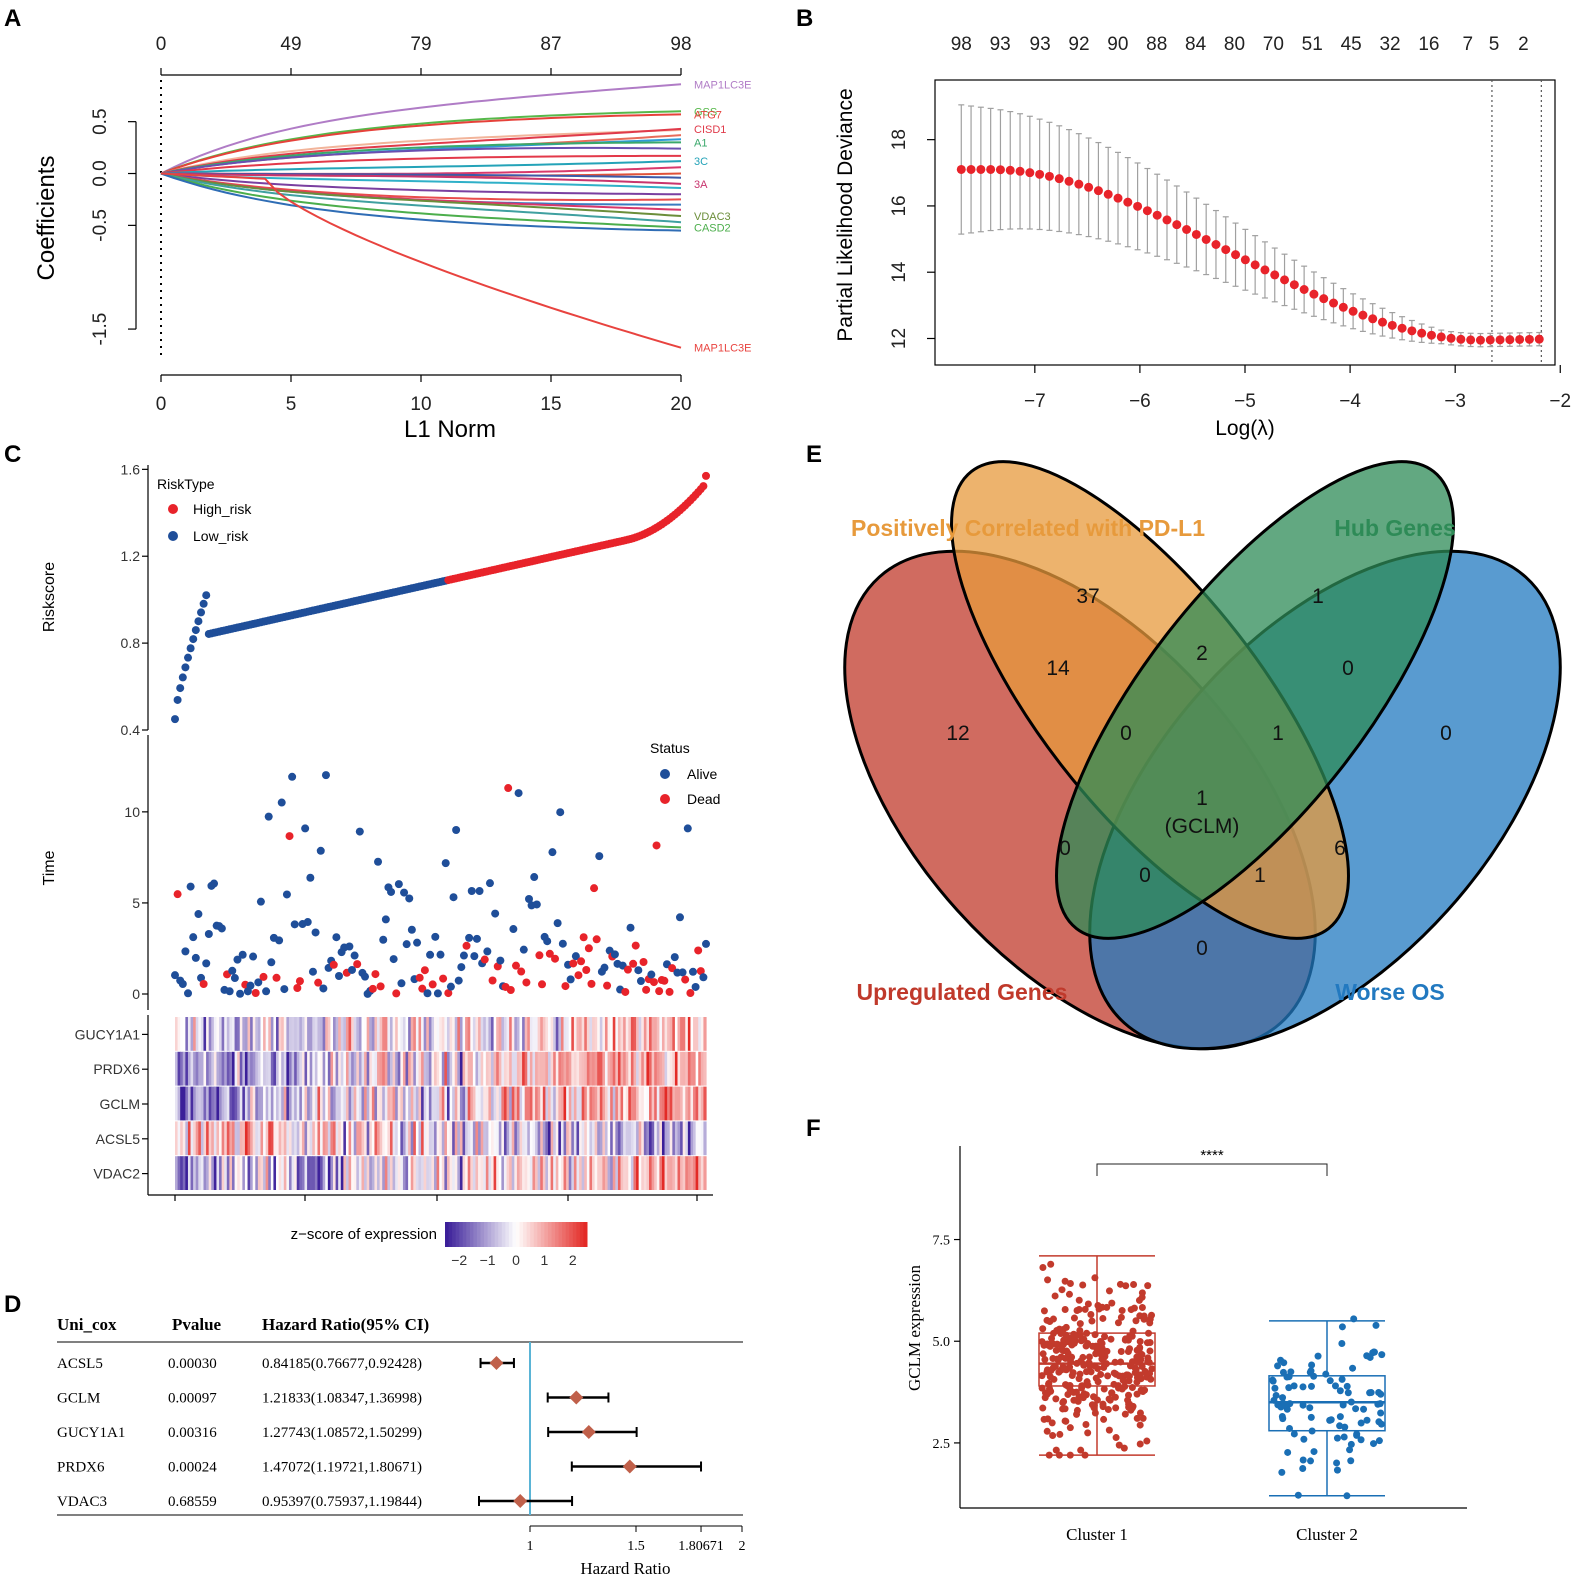 This screenshot has height=1580, width=1572. I want to click on path-label: 3C, so click(701, 162).